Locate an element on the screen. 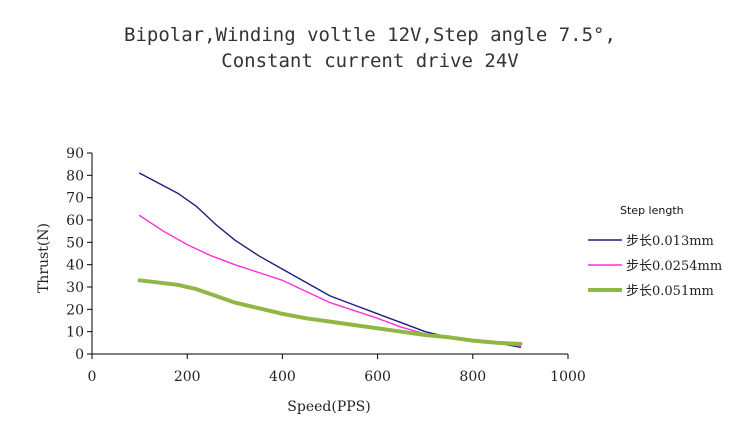 This screenshot has height=432, width=750. legend-title: Step length is located at coordinates (652, 210).